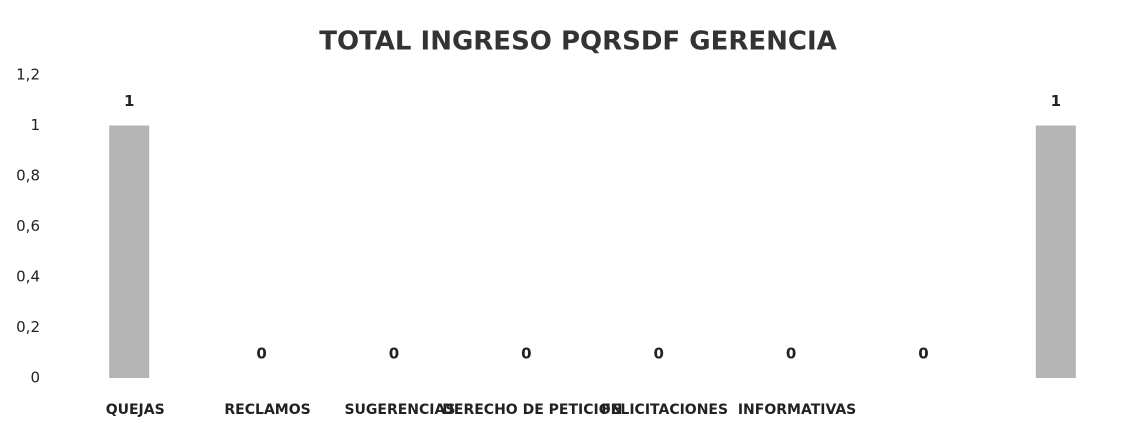  I want to click on x-tick-label: DERECHO DE PETICION, so click(532, 410).